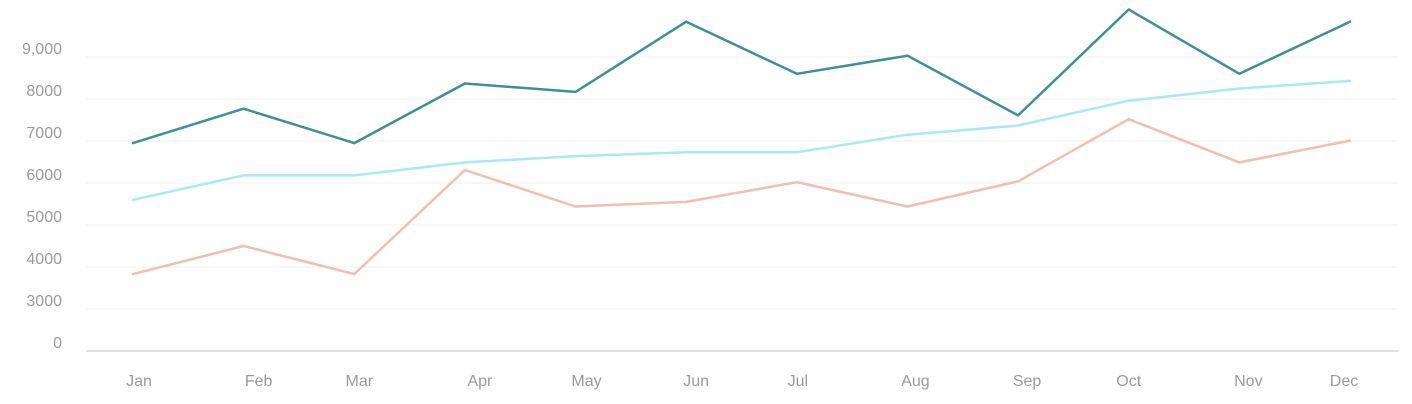 This screenshot has width=1412, height=404. What do you see at coordinates (44, 175) in the screenshot?
I see `y-tick-label: 6000` at bounding box center [44, 175].